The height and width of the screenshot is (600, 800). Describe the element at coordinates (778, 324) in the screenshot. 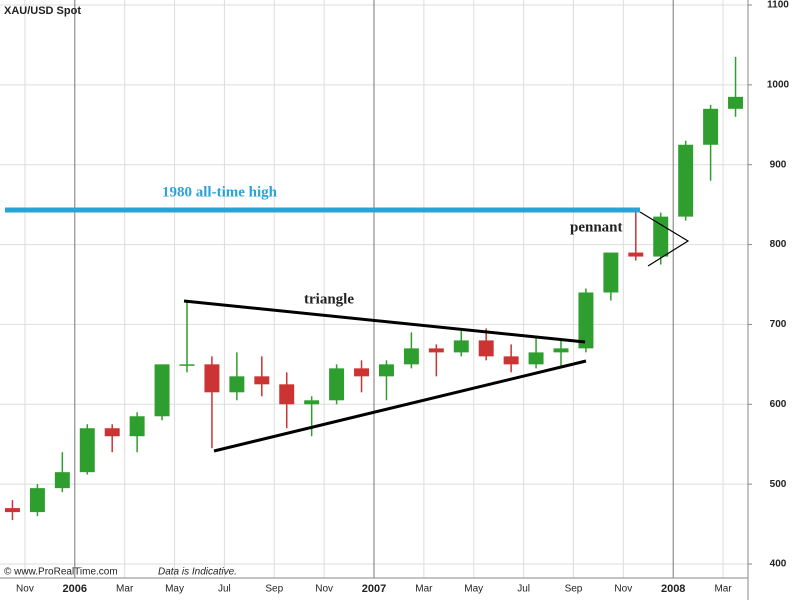

I see `y-tick-label: 700` at that location.